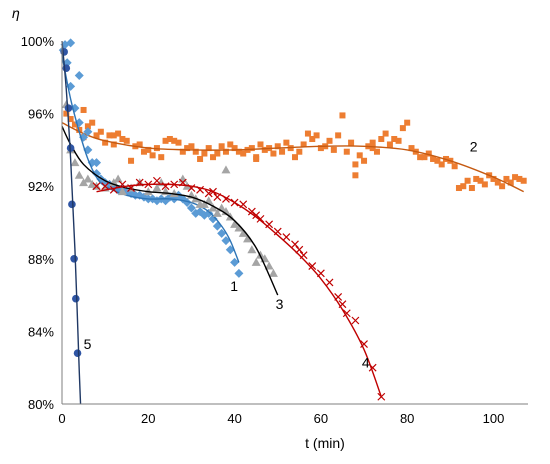 The image size is (550, 464). What do you see at coordinates (61, 418) in the screenshot?
I see `x-tick-label: 0` at bounding box center [61, 418].